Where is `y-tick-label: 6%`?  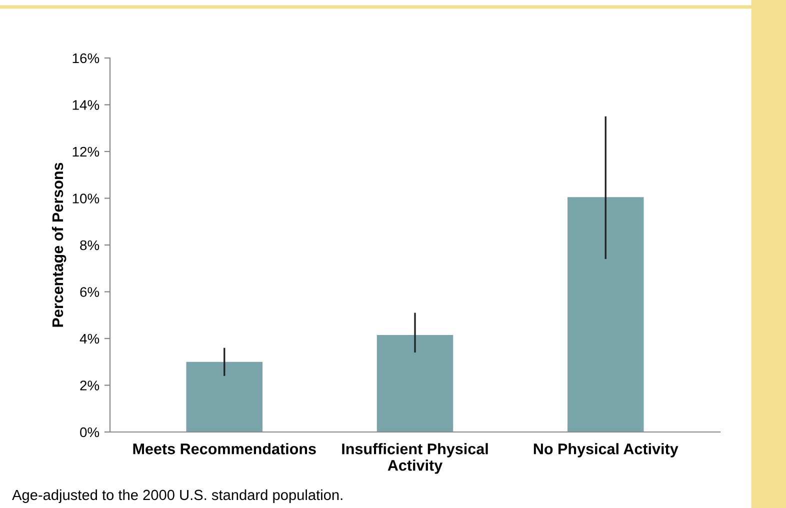 y-tick-label: 6% is located at coordinates (90, 292).